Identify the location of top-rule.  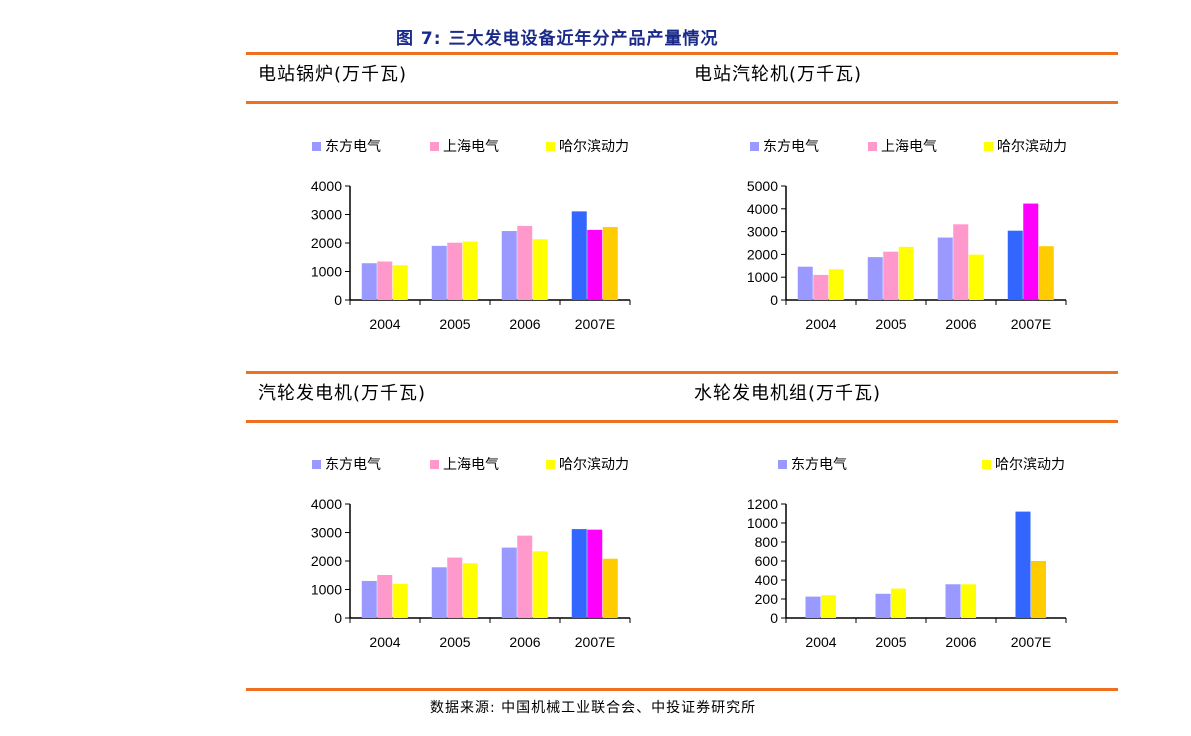
(682, 53).